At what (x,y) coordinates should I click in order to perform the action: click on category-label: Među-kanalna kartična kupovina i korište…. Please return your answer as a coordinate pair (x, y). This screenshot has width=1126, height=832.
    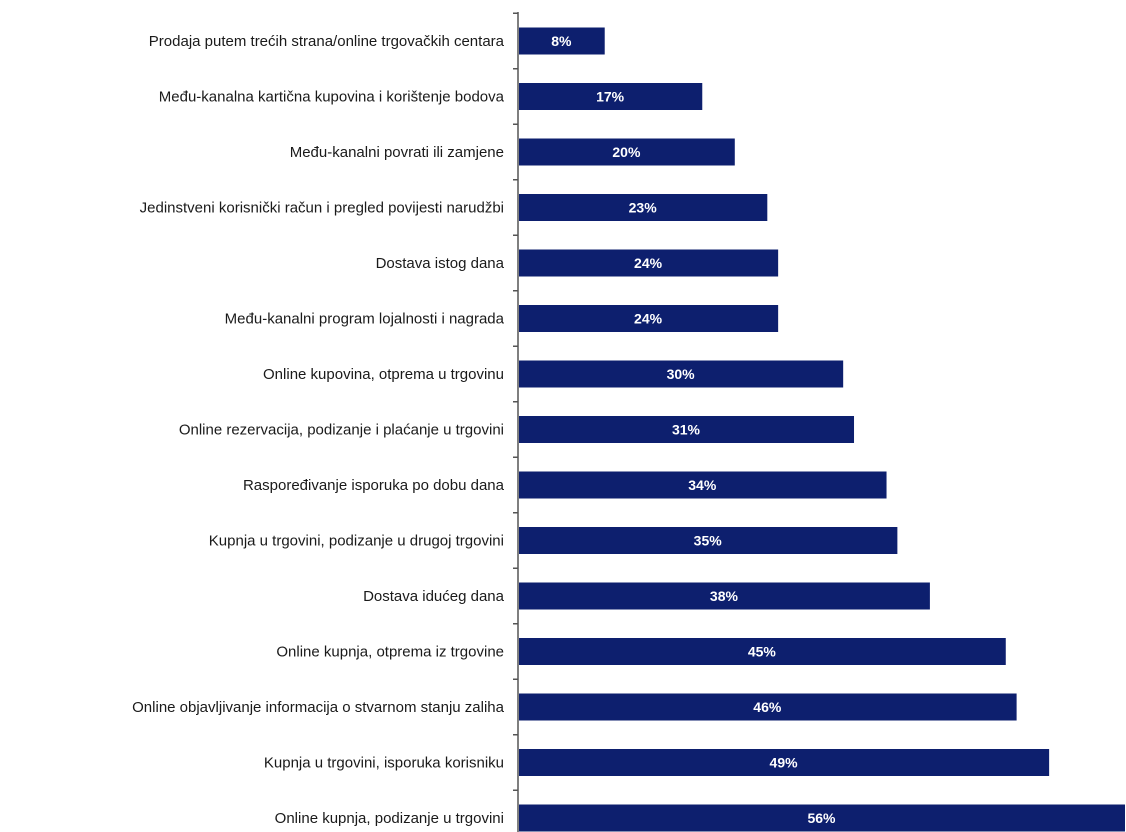
    Looking at the image, I should click on (332, 97).